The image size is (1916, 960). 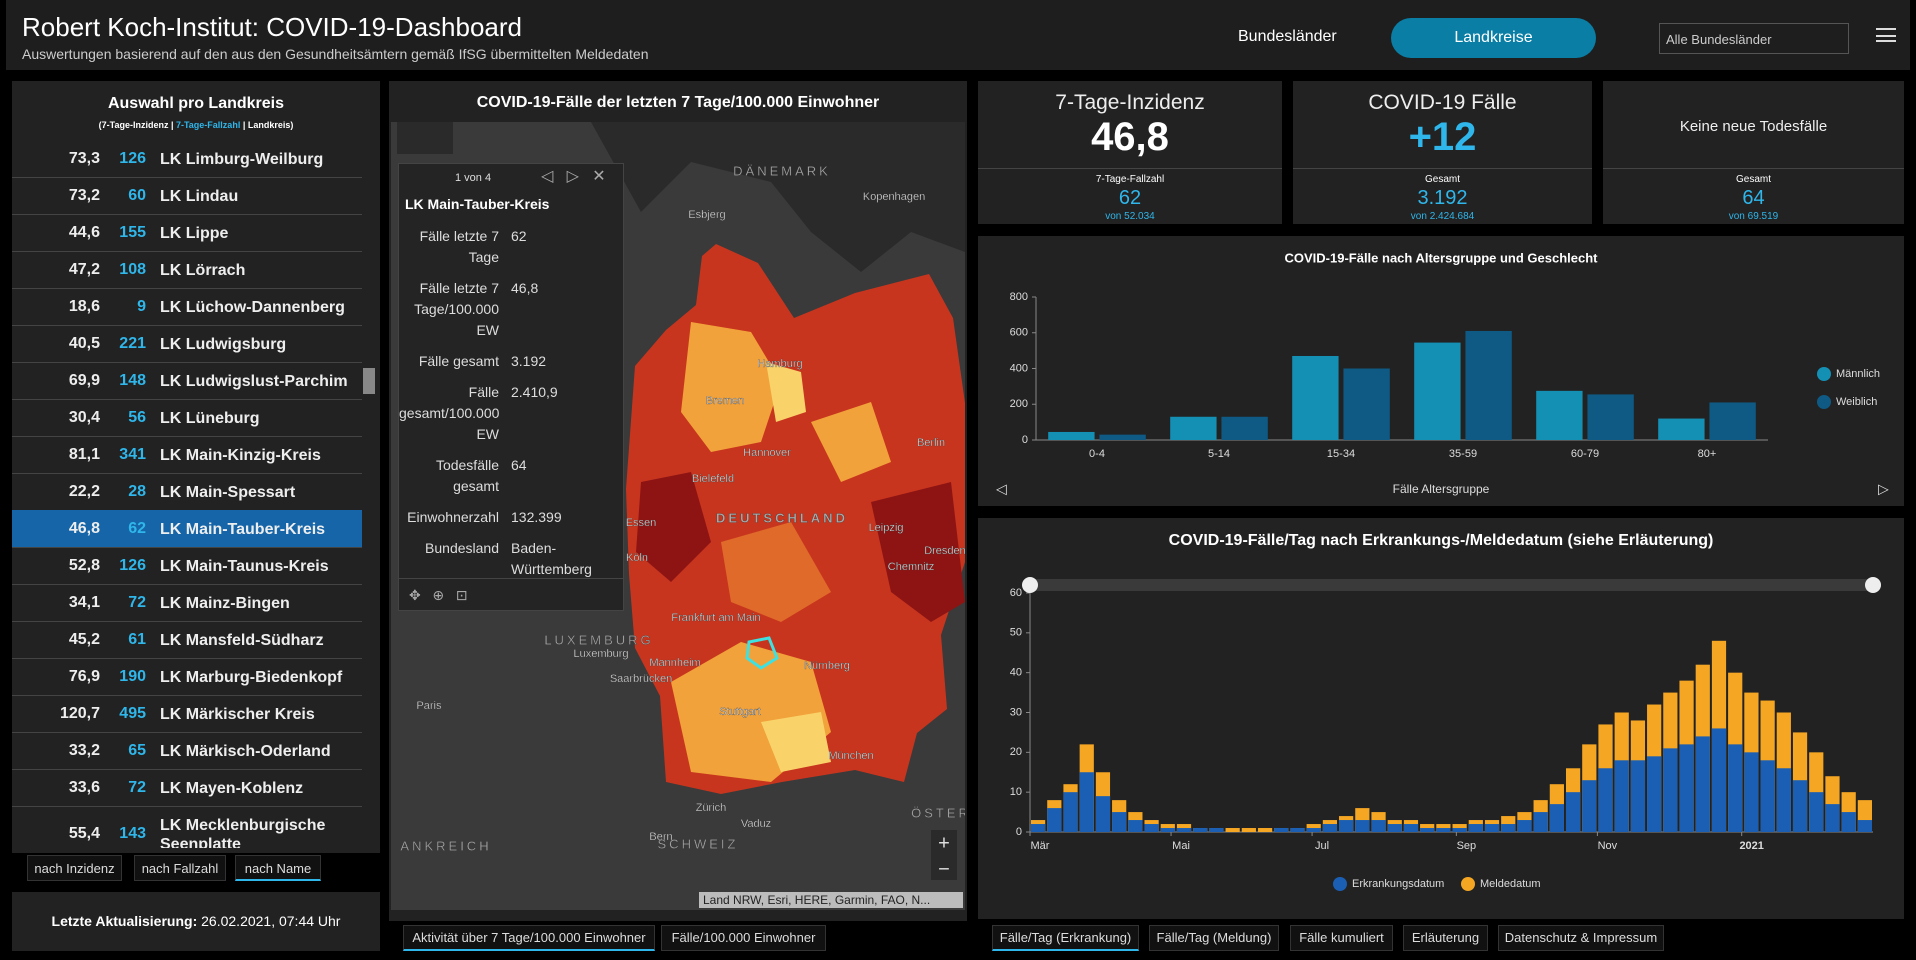 What do you see at coordinates (1287, 36) in the screenshot?
I see `tab-bundeslaender: Bundesländer` at bounding box center [1287, 36].